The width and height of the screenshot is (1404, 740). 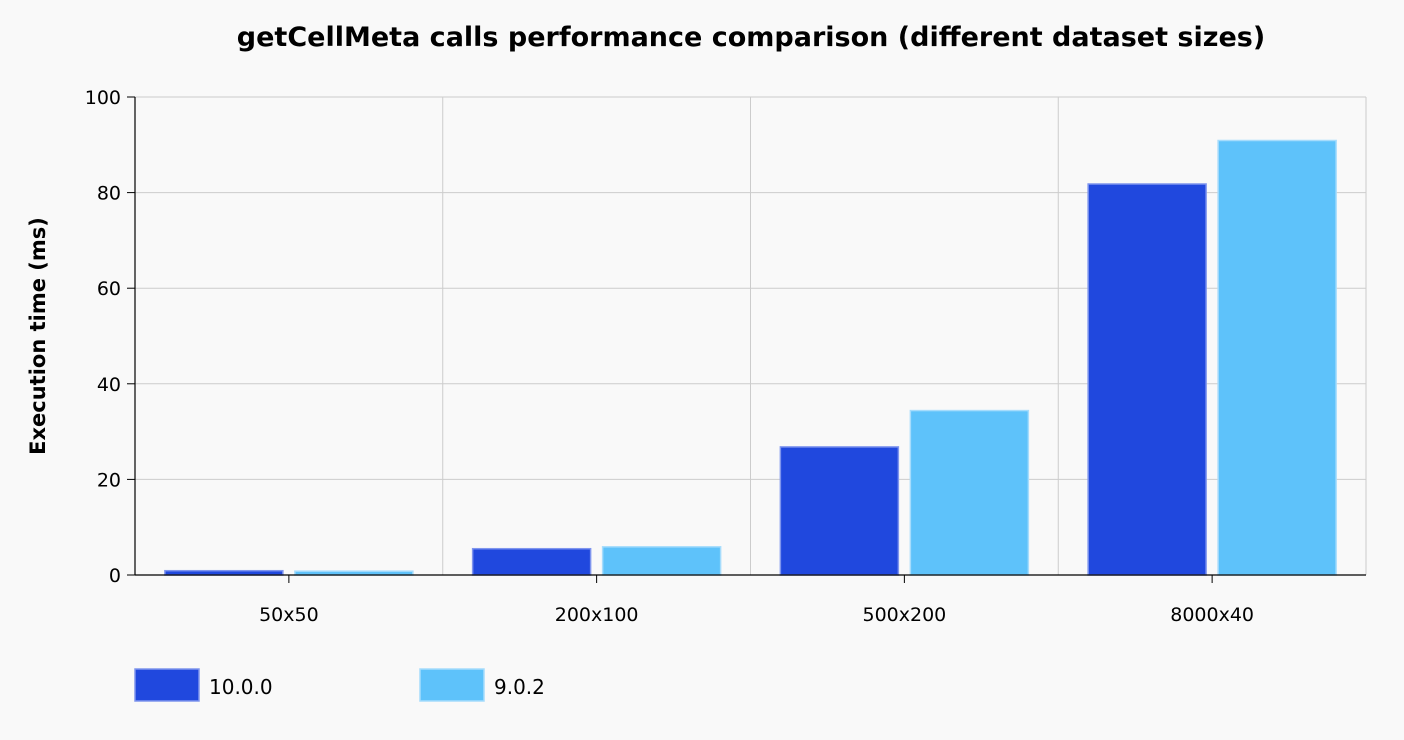 I want to click on y-axis-label: Execution time (ms), so click(x=38, y=336).